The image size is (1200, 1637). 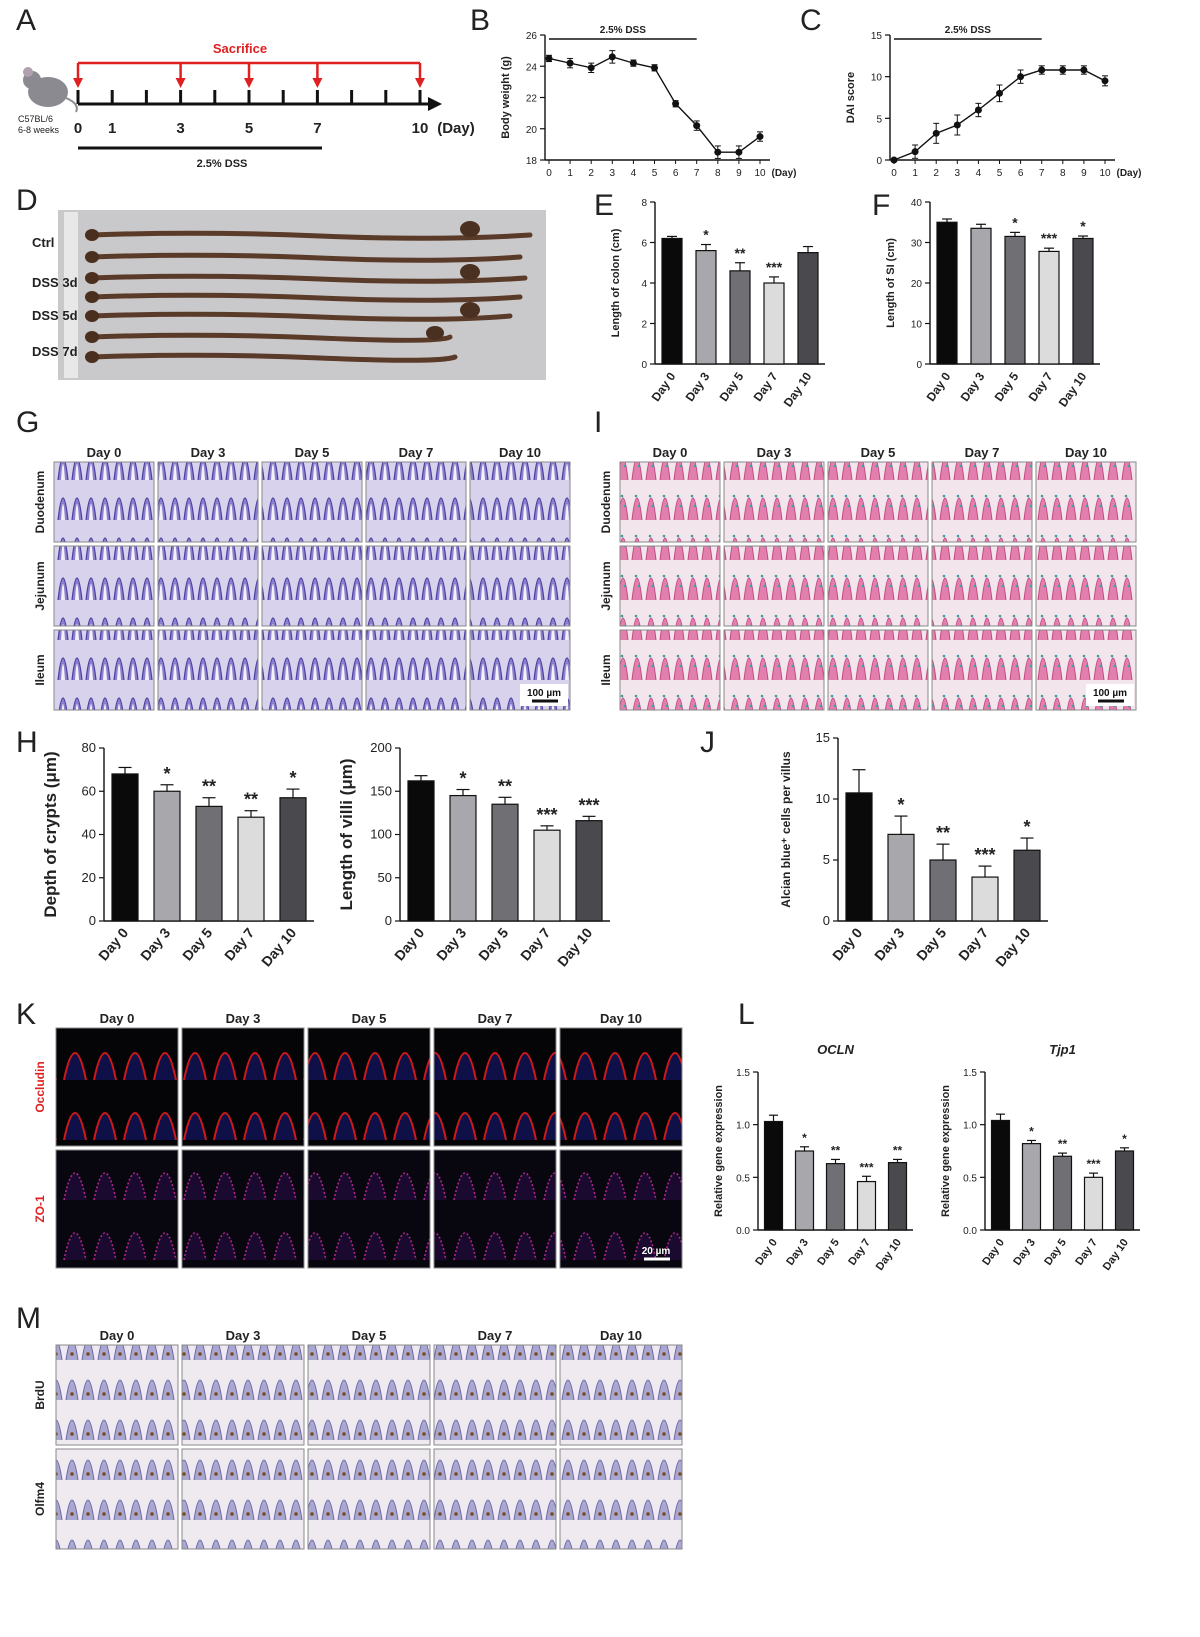 I want to click on y-axis-label: Depth of crypts (μm), so click(x=50, y=834).